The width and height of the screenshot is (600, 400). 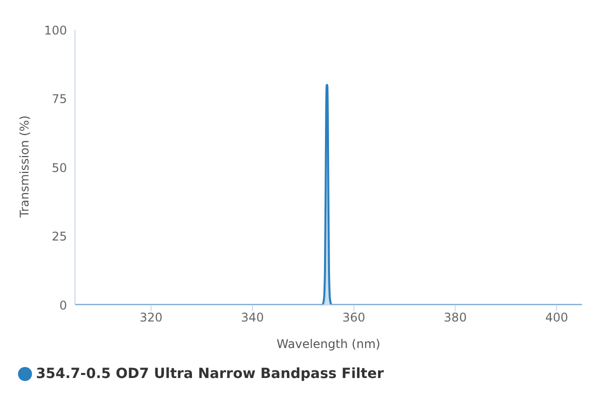 I want to click on x-tick-label: 340, so click(x=252, y=317).